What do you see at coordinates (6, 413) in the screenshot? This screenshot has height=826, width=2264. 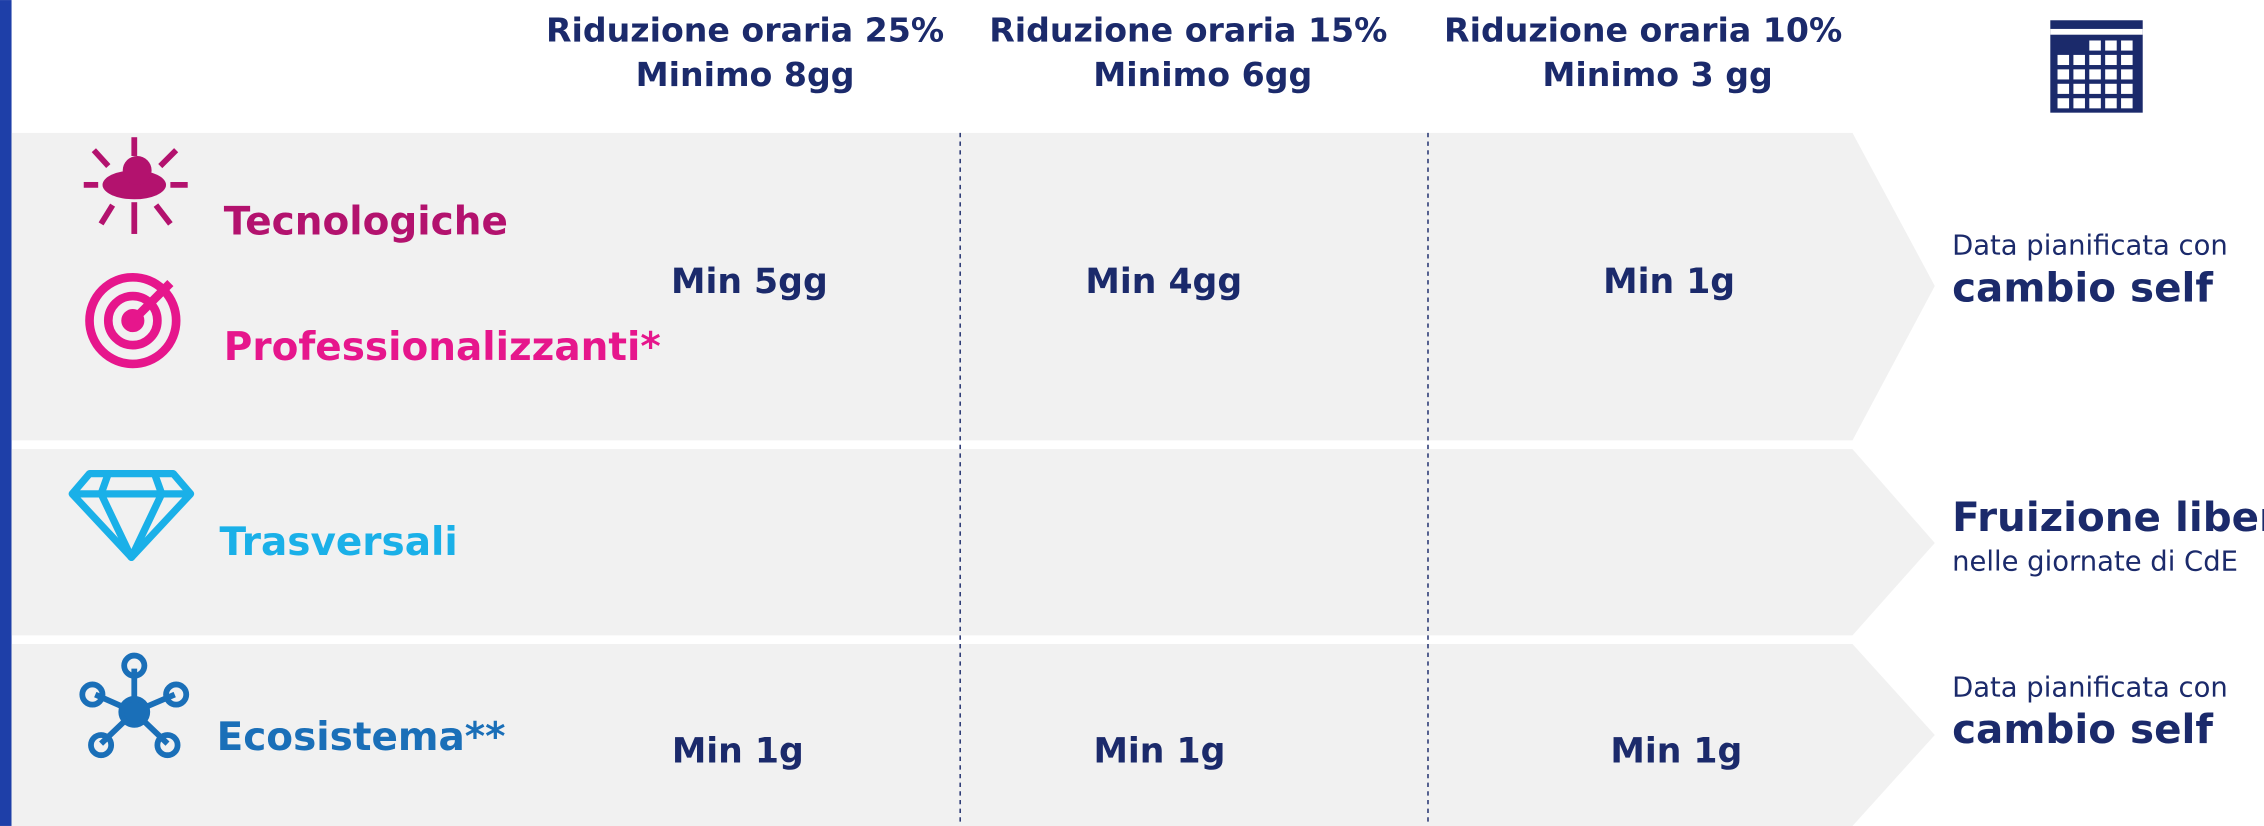 I see `left-strip` at bounding box center [6, 413].